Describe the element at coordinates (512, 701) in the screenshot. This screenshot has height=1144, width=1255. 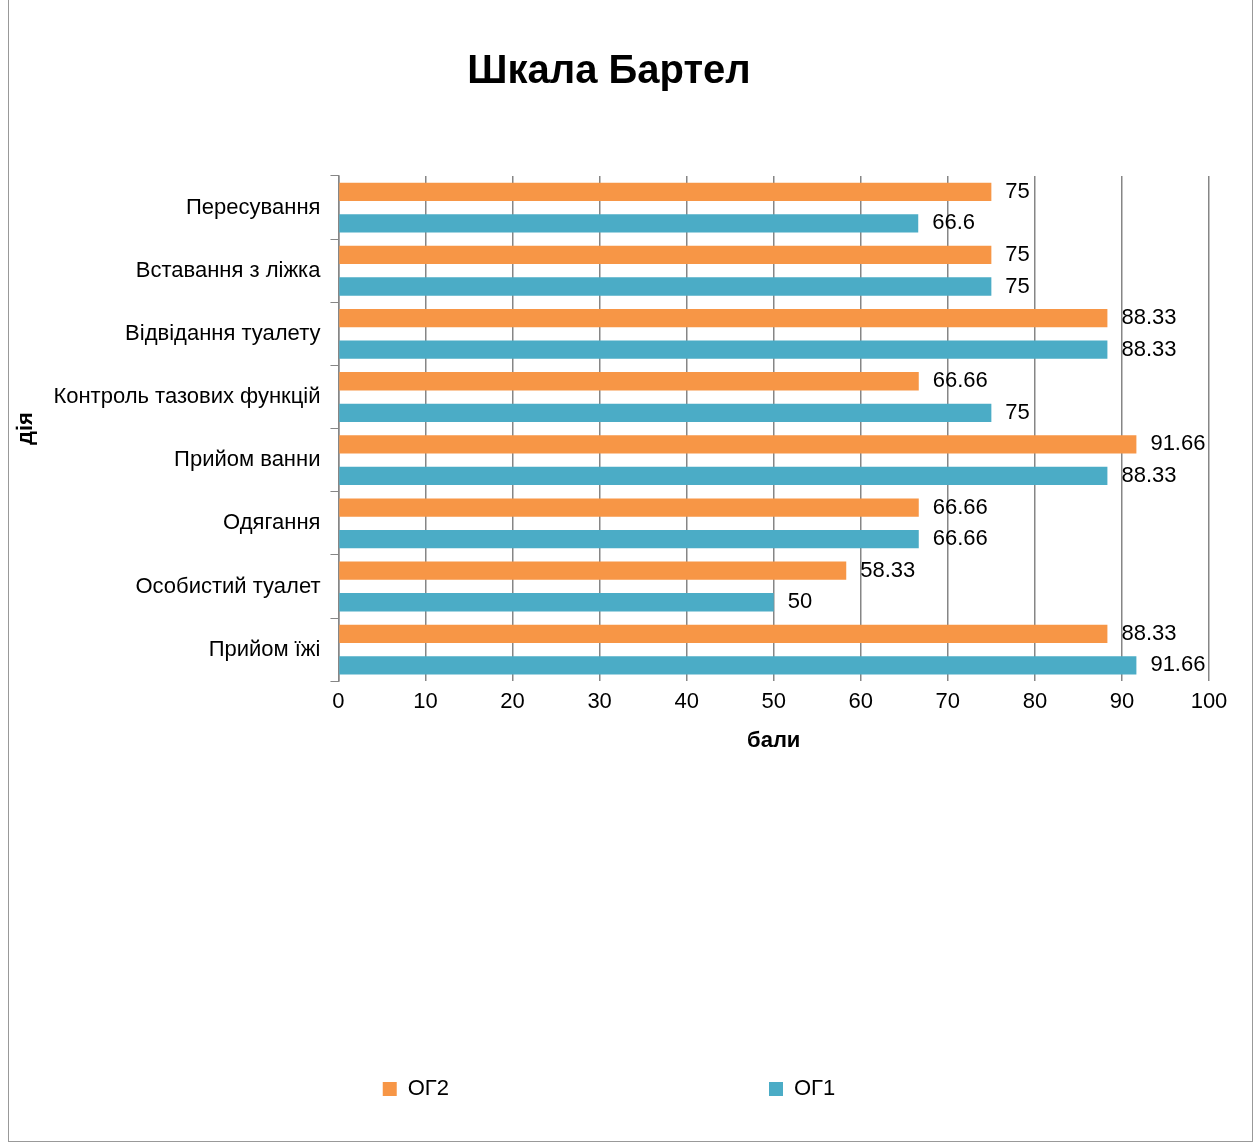
I see `x-tick-label: 20` at that location.